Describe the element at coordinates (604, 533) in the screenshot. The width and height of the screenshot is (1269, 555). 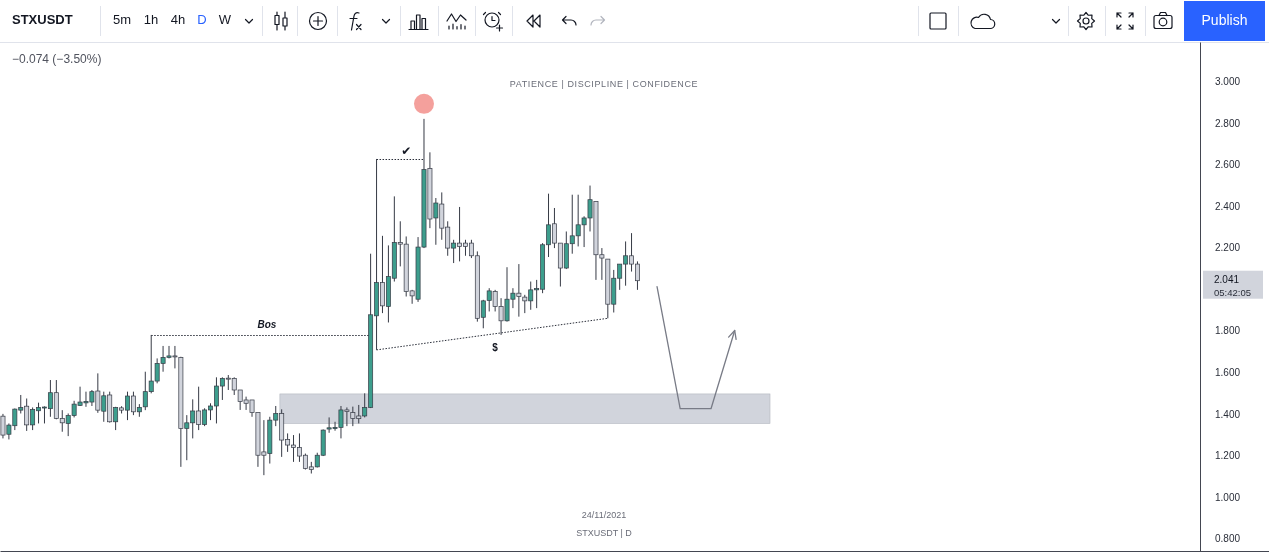
I see `annotation: STXUSDT | D` at that location.